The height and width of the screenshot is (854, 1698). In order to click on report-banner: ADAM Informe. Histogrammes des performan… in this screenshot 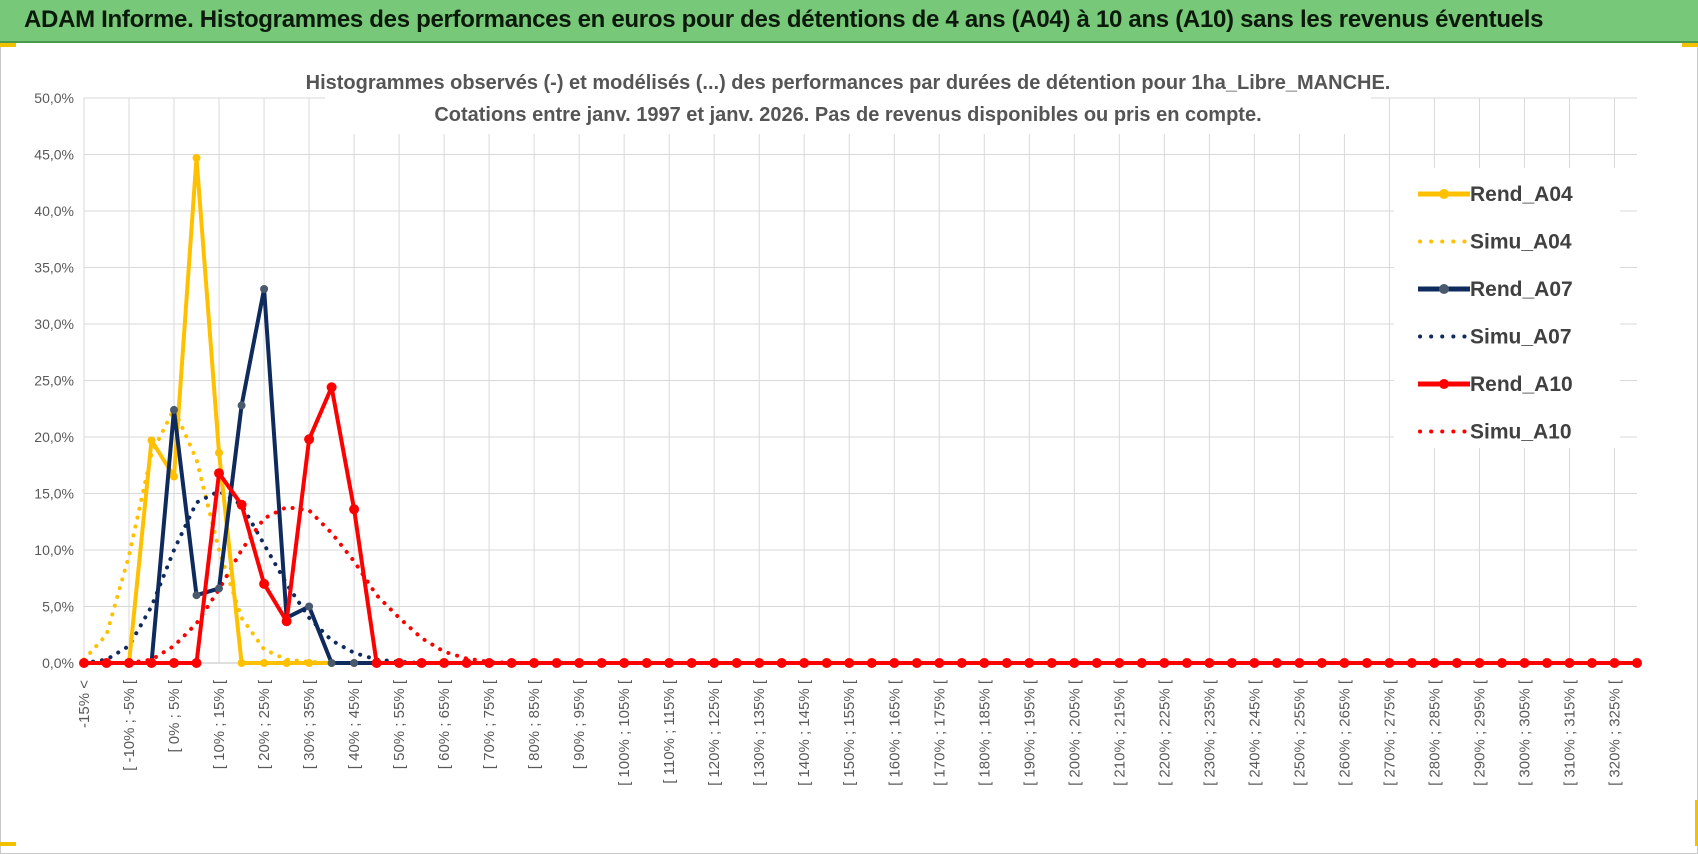, I will do `click(849, 21)`.